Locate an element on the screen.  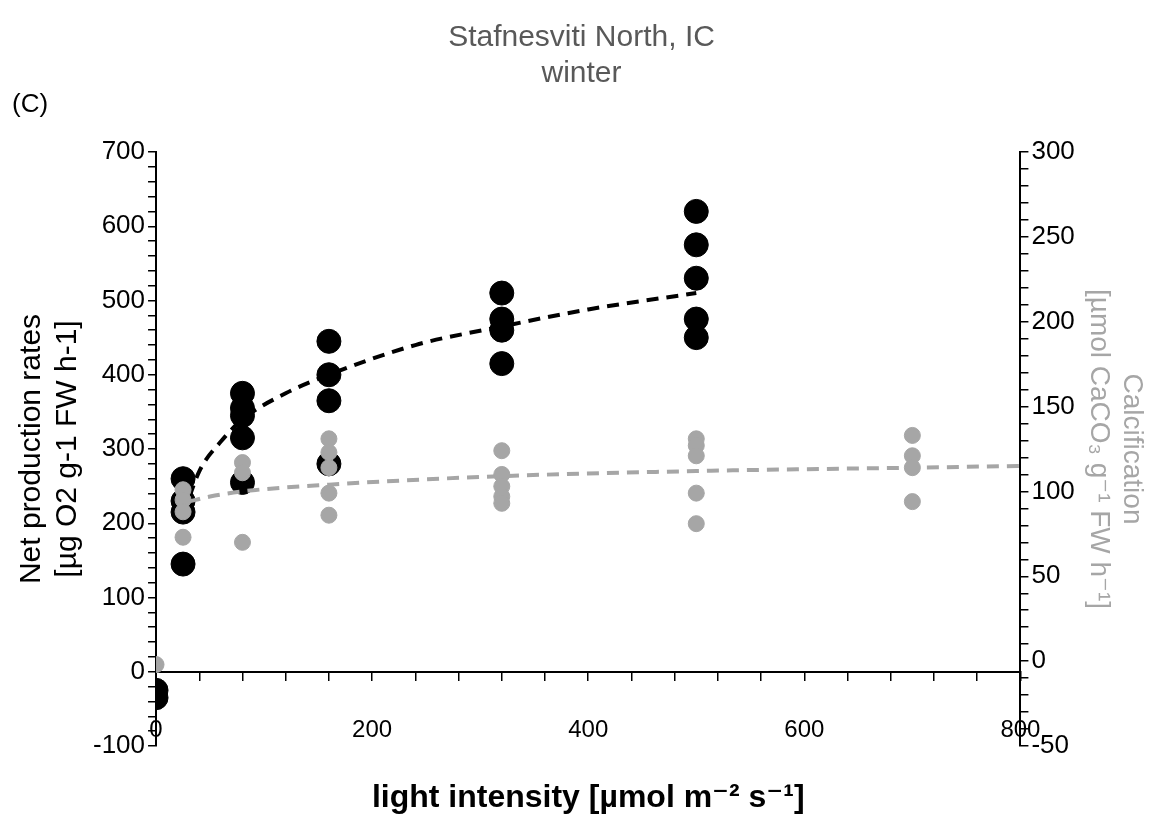
chart-subtitle: winter is located at coordinates (581, 72).